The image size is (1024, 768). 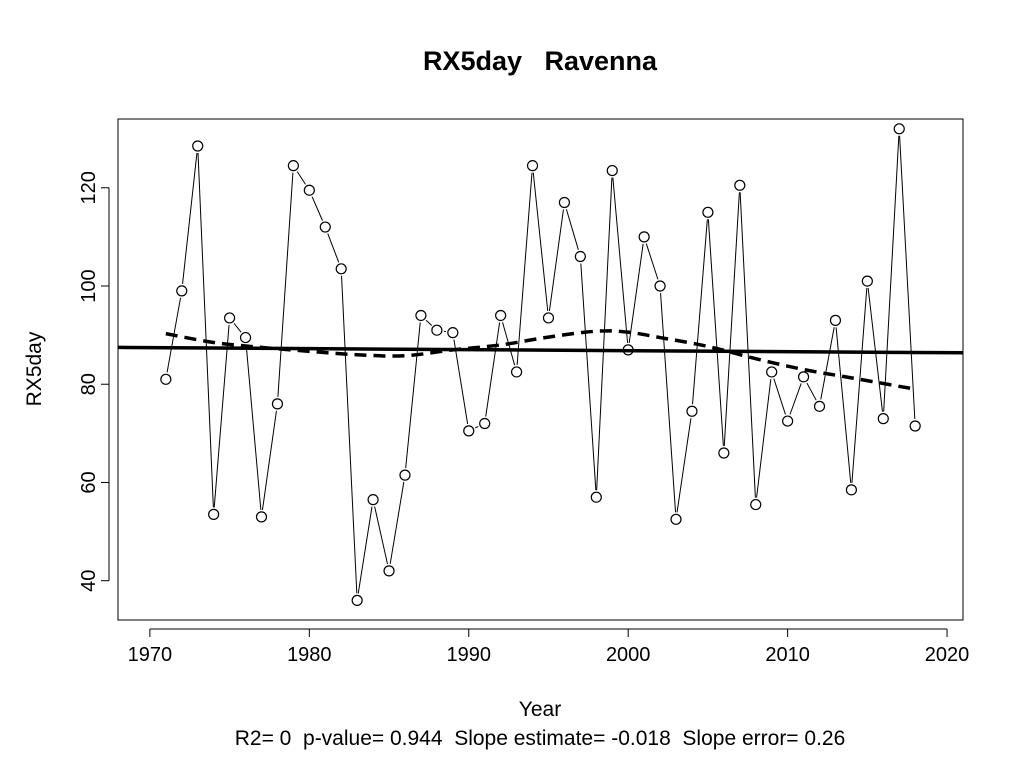 What do you see at coordinates (469, 655) in the screenshot?
I see `x-tick-label: 1990` at bounding box center [469, 655].